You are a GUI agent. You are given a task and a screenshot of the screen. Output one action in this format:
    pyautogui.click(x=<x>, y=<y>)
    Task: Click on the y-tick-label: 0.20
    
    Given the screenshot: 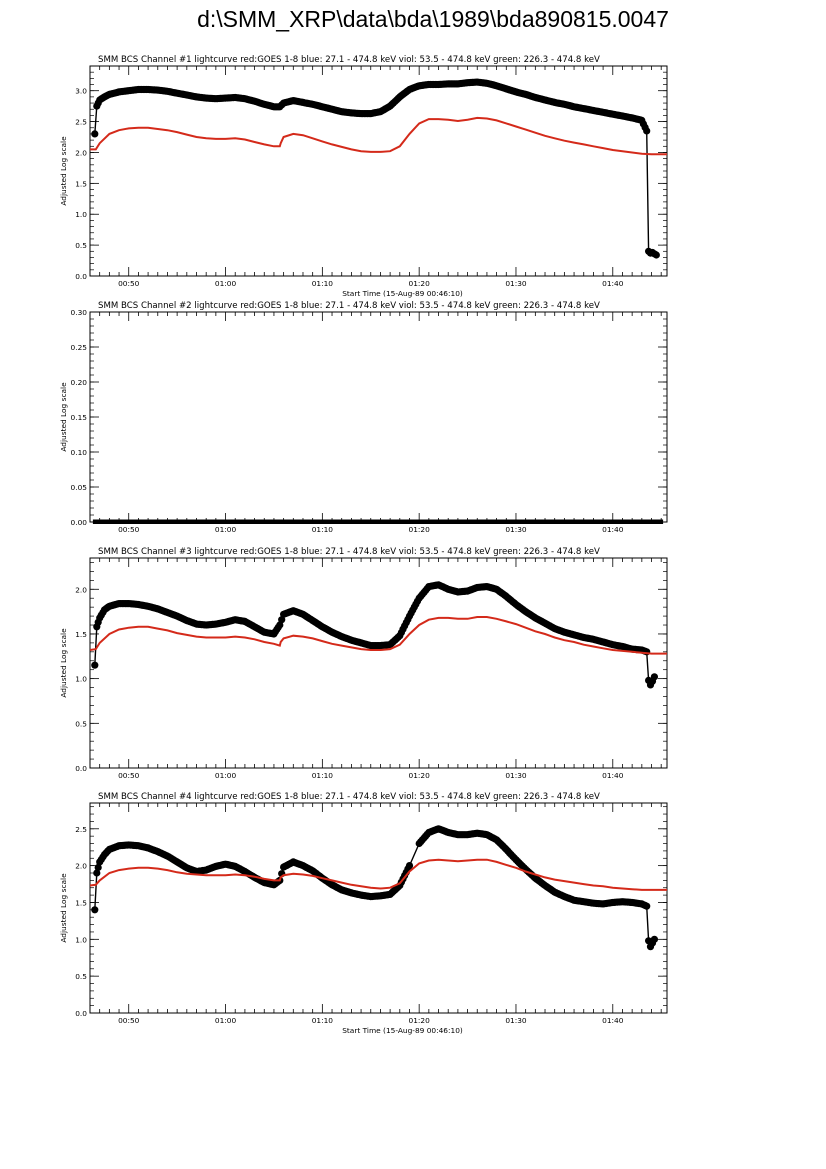 What is the action you would take?
    pyautogui.click(x=79, y=382)
    